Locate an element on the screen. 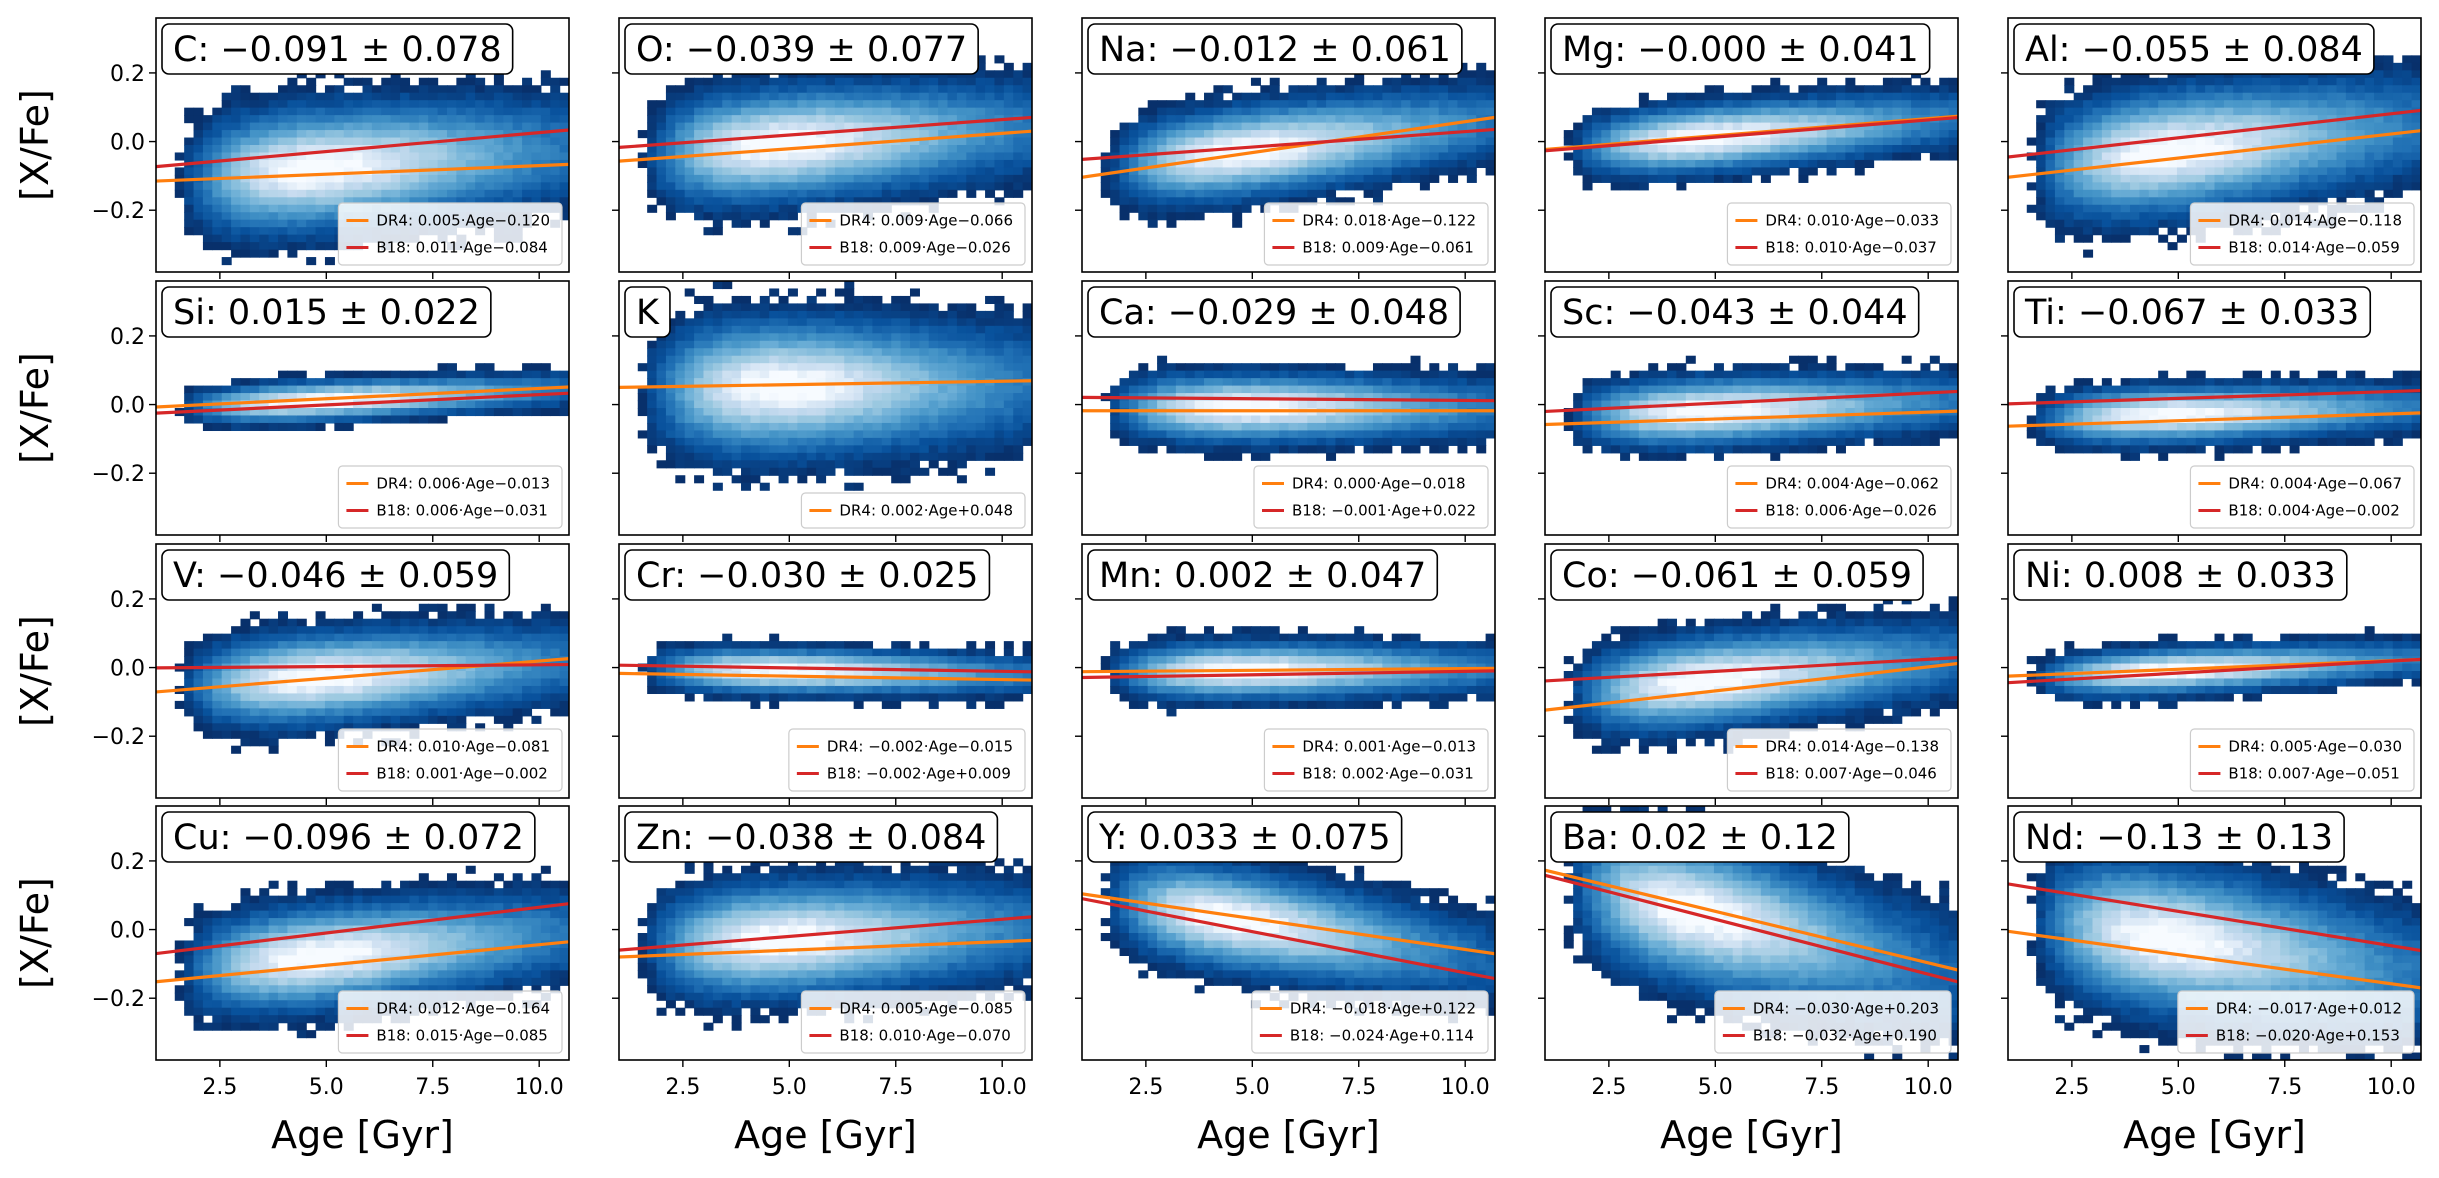 This screenshot has height=1178, width=2439. panel-title-text: C: −0.091 ± 0.078 is located at coordinates (337, 50).